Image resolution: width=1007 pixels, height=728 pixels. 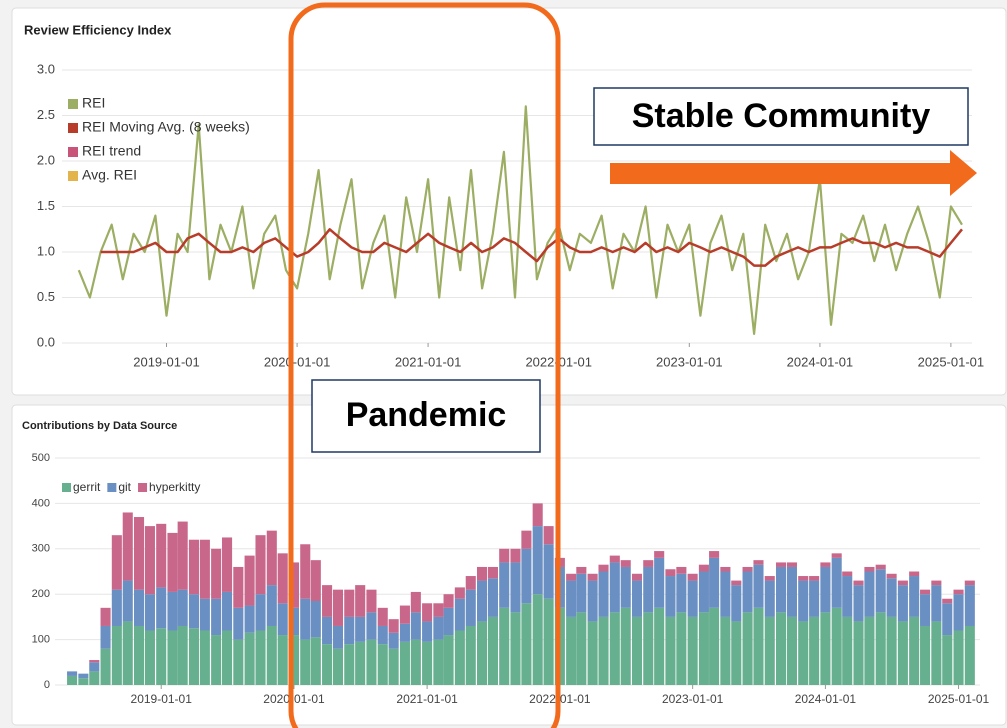 What do you see at coordinates (41, 503) in the screenshot?
I see `y-tick-label: 400` at bounding box center [41, 503].